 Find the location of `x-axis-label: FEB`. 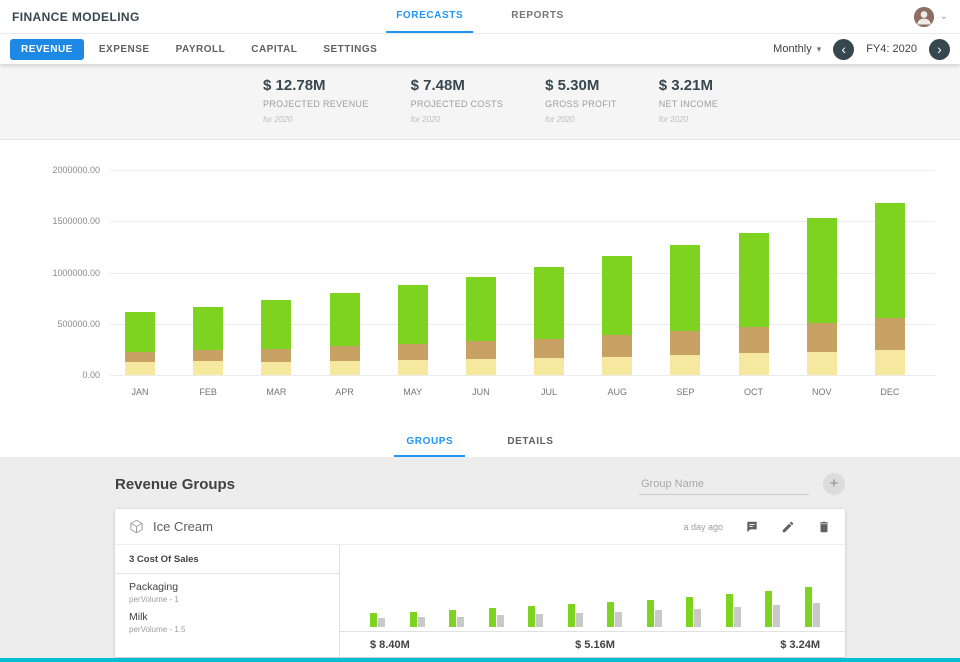

x-axis-label: FEB is located at coordinates (208, 392).